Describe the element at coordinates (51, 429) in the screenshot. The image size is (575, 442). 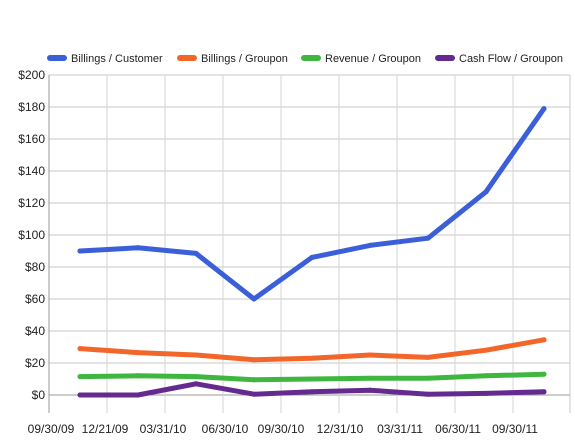
I see `x-tick-label: 09/30/09` at that location.